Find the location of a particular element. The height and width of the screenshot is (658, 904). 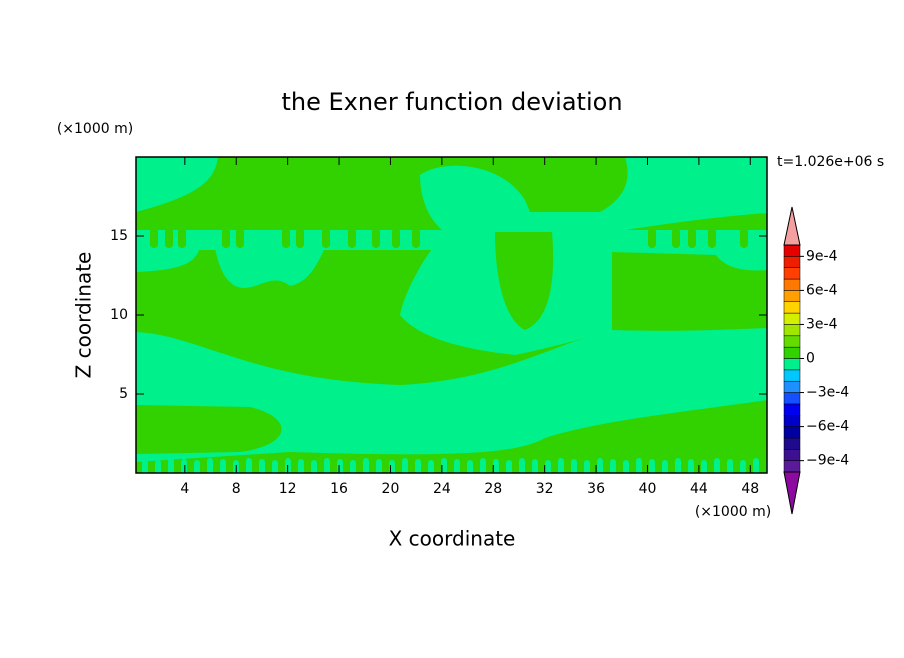

y-tick-label: 5 is located at coordinates (123, 394).